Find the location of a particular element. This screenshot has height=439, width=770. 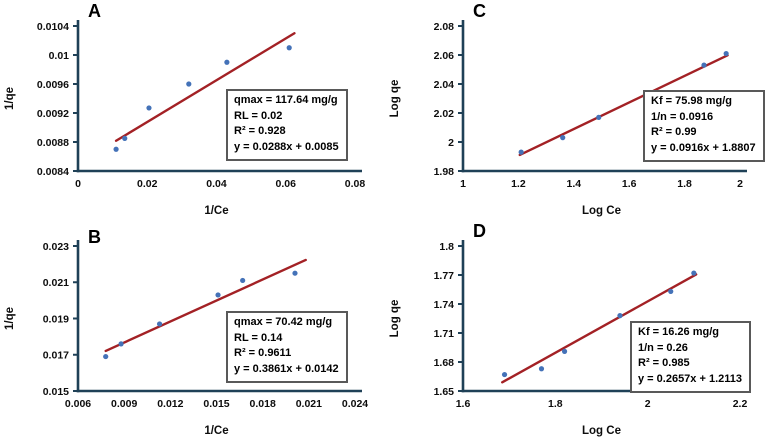

svg-text: 2.02 is located at coordinates (444, 114).